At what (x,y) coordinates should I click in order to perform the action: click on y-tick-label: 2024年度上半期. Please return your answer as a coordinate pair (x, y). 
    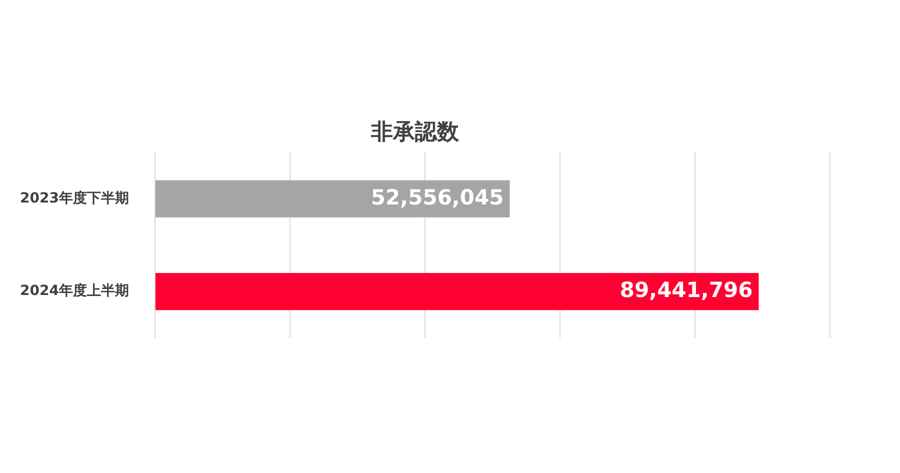
    Looking at the image, I should click on (74, 291).